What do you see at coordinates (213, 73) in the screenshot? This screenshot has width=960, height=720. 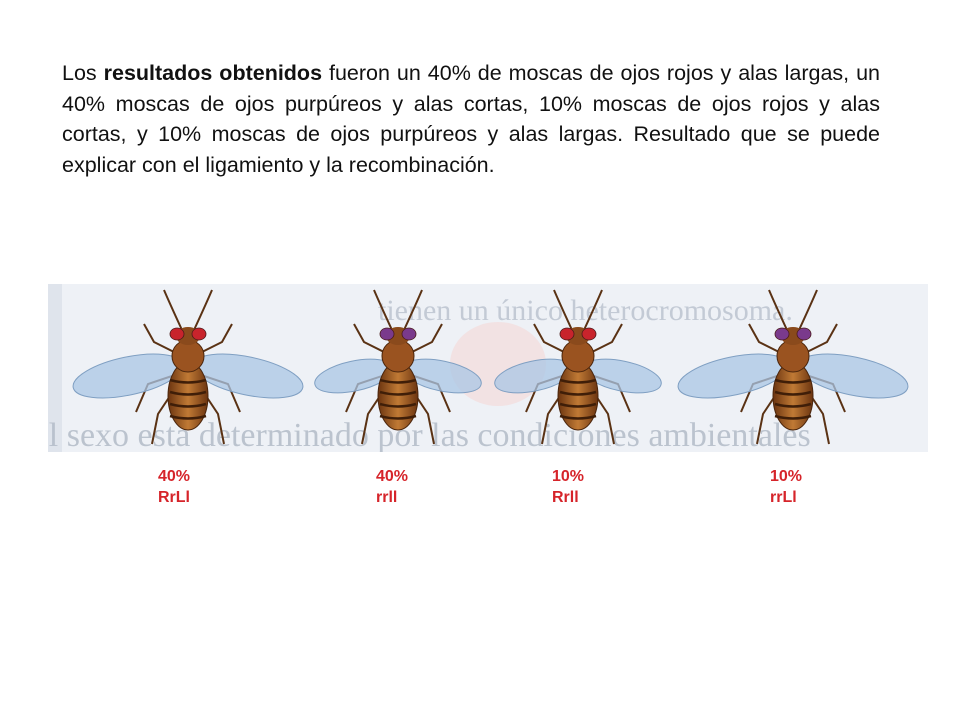 I see `paragraph-bold-term: resultados obtenidos` at bounding box center [213, 73].